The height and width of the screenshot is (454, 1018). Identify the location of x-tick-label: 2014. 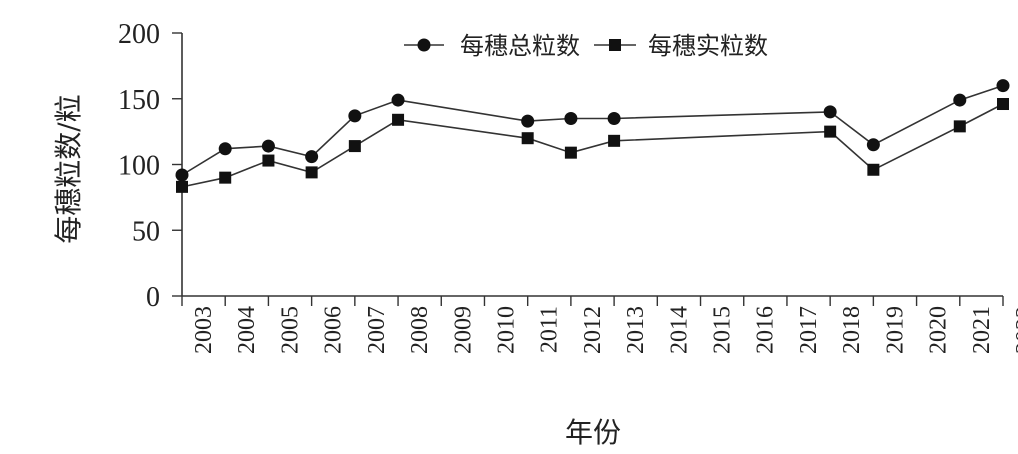
(679, 330).